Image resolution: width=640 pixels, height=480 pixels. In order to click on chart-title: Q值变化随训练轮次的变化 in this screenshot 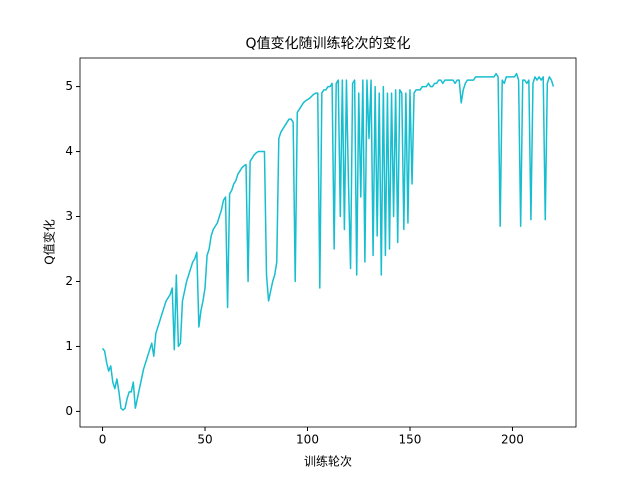, I will do `click(327, 44)`.